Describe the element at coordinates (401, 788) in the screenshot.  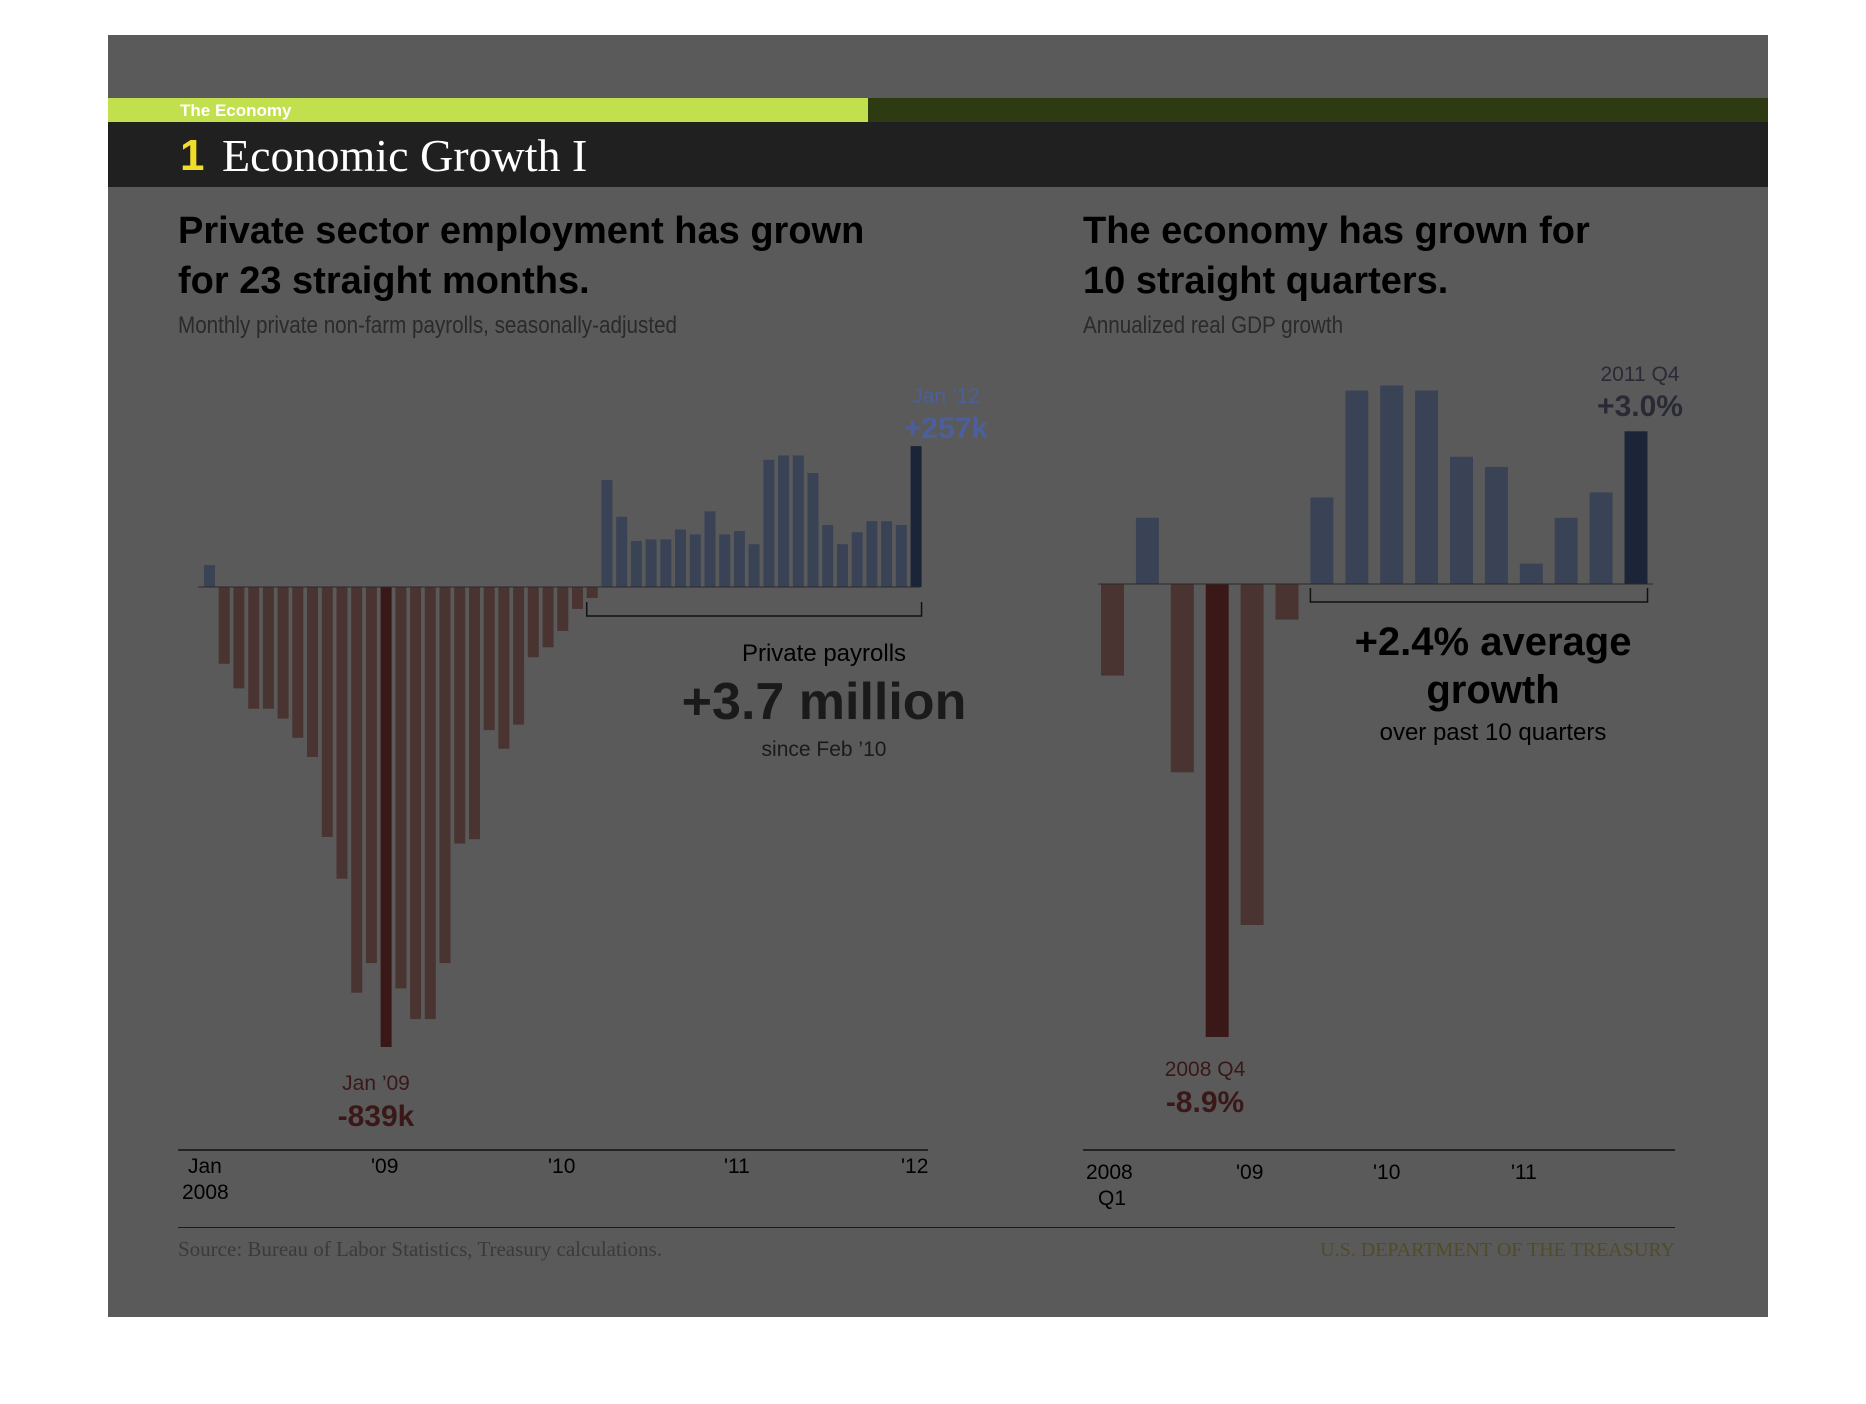
I see `payroll-bar-feb-2009` at that location.